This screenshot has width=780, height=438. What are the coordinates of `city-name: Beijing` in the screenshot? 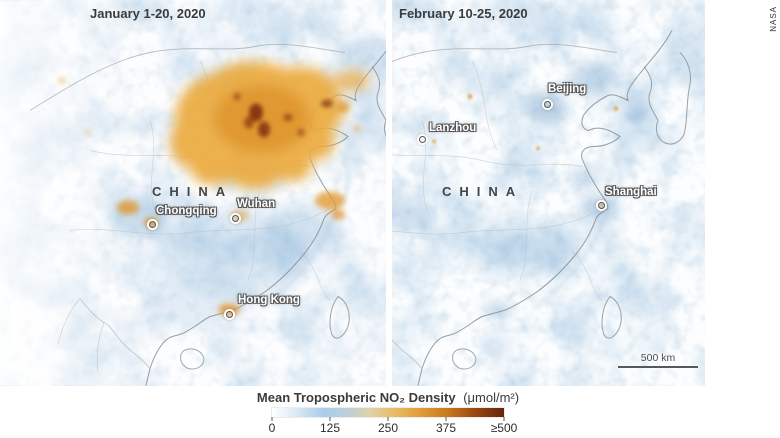 It's located at (567, 89).